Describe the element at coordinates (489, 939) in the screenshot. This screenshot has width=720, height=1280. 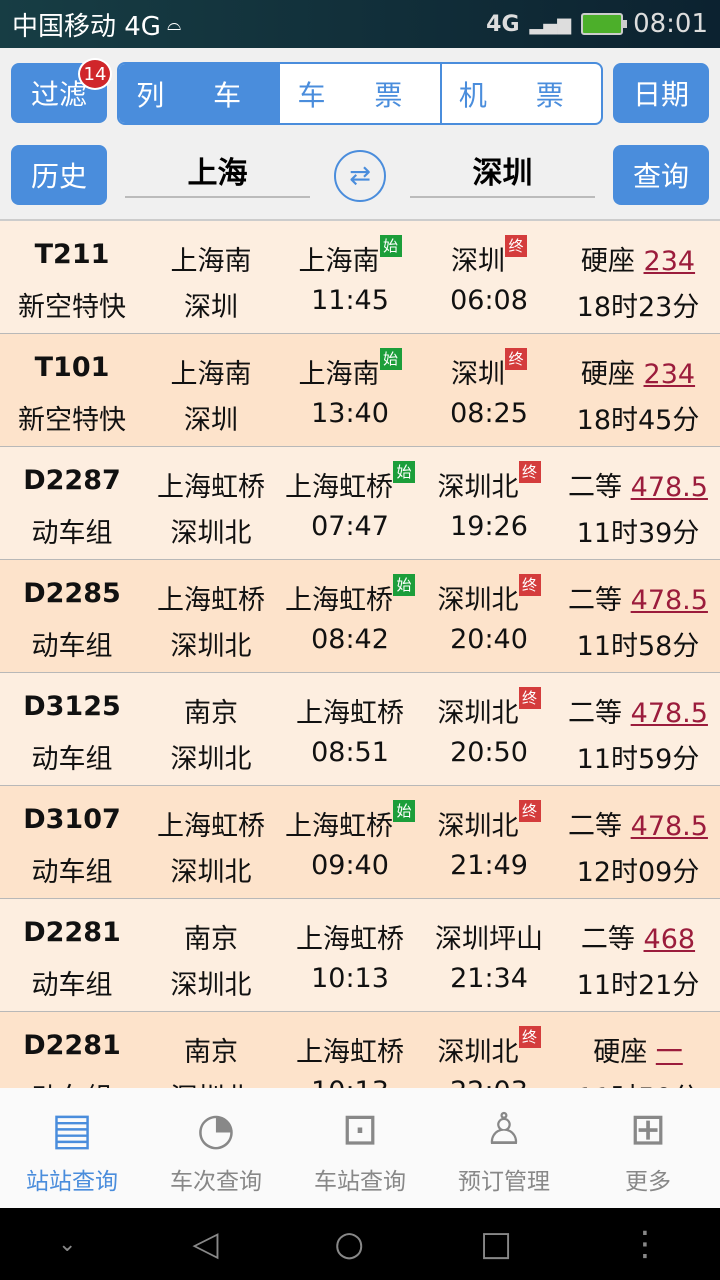
I see `arr-station-text: 深圳坪山` at that location.